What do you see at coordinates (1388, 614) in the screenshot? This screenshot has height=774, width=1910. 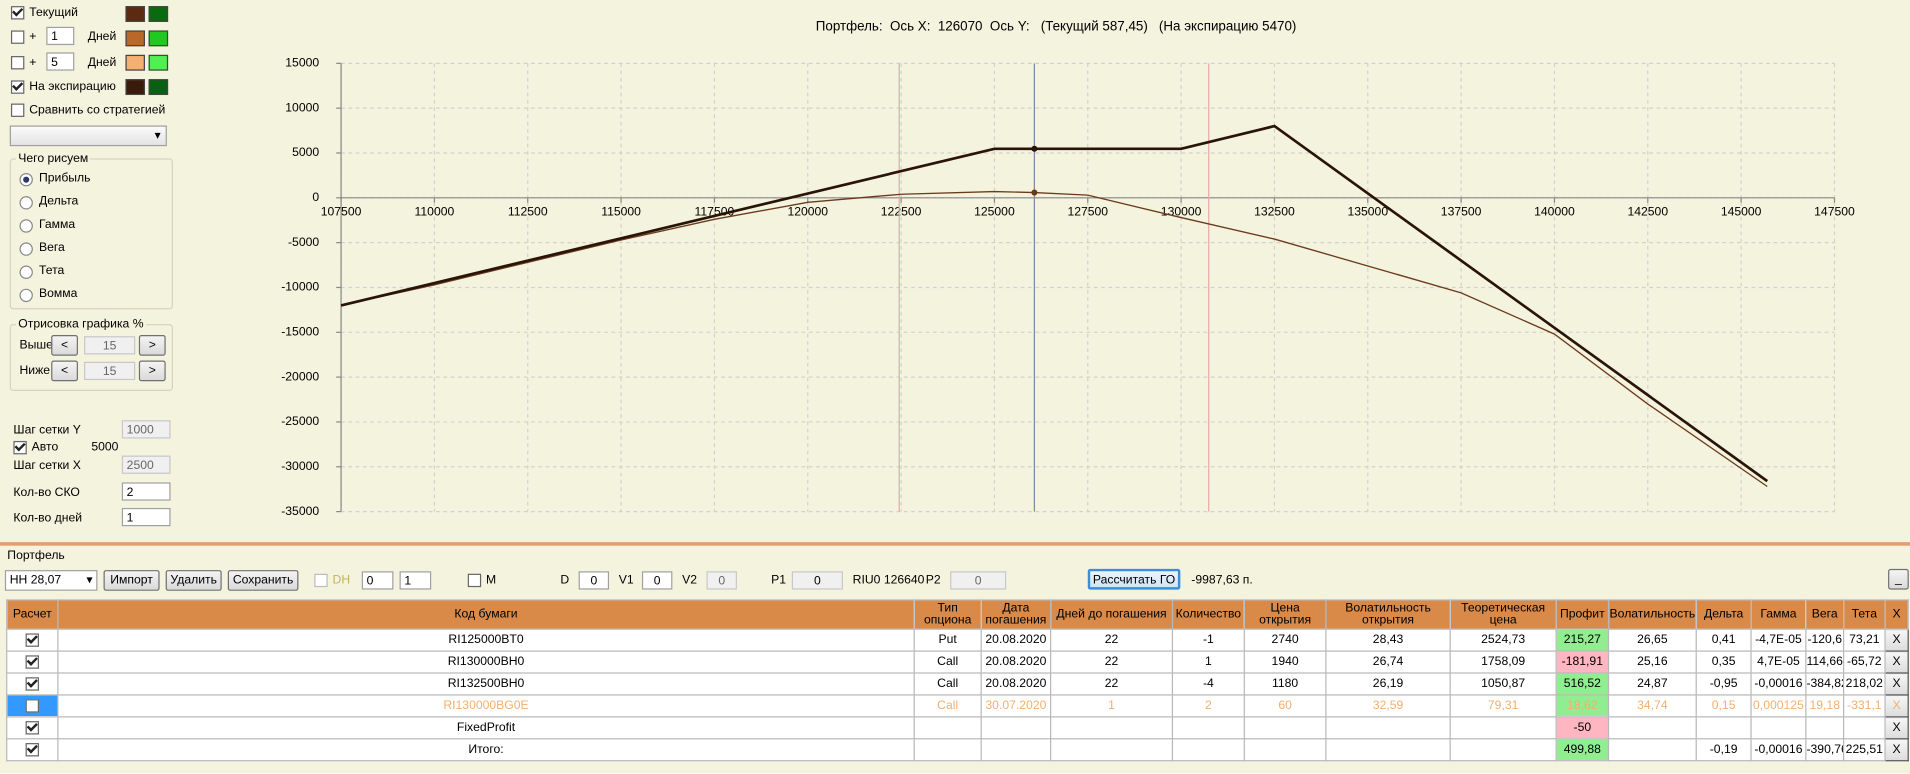 I see `column-header: Волатильность открытия` at bounding box center [1388, 614].